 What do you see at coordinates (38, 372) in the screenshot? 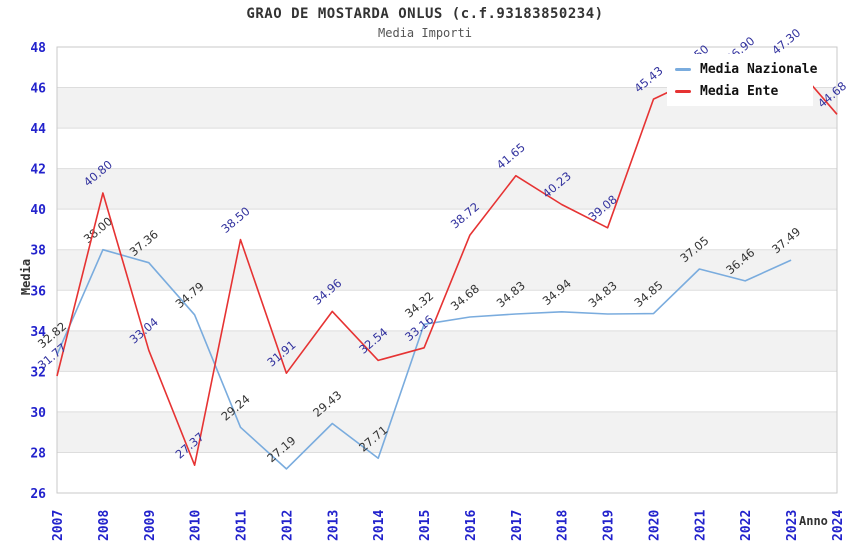
I see `y-tick-label: 32` at bounding box center [38, 372].